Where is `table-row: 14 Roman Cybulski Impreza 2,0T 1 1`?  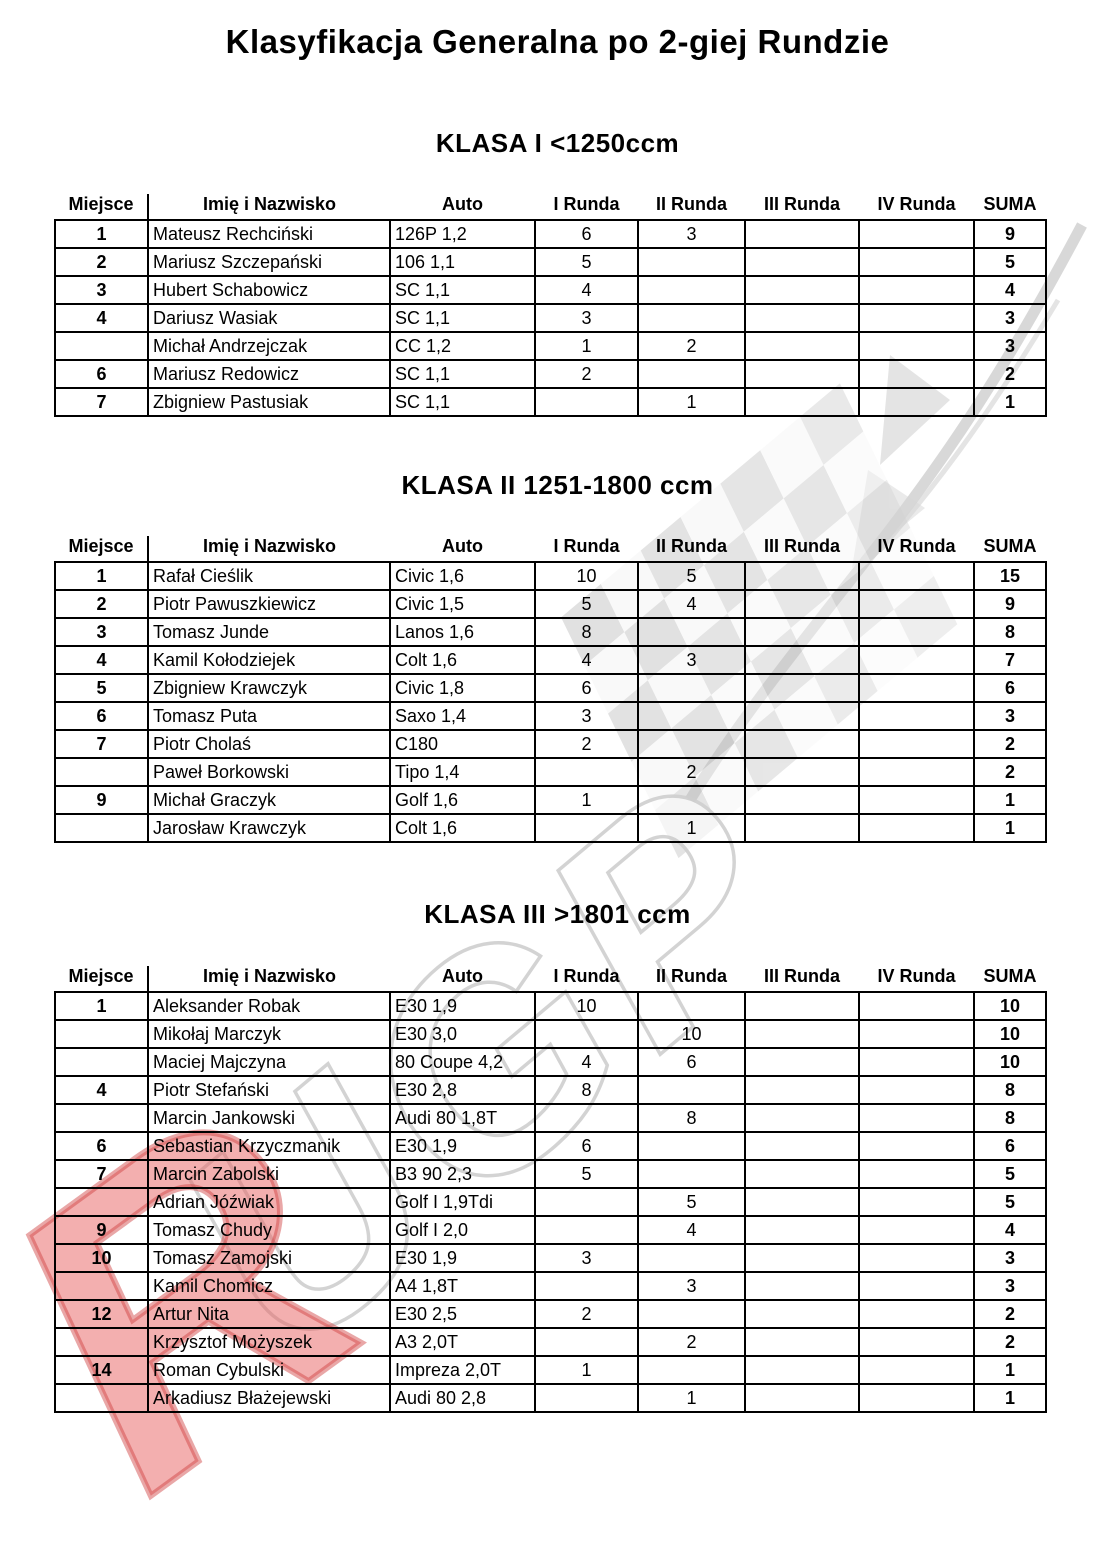
table-row: 14 Roman Cybulski Impreza 2,0T 1 1 is located at coordinates (550, 1370).